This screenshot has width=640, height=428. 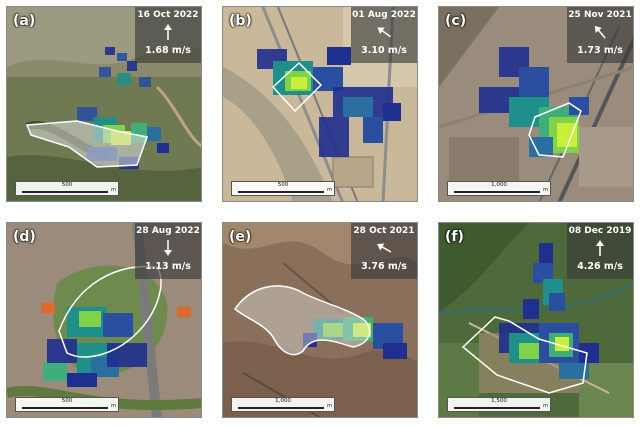 I want to click on scale-label: 1,500, so click(x=499, y=401).